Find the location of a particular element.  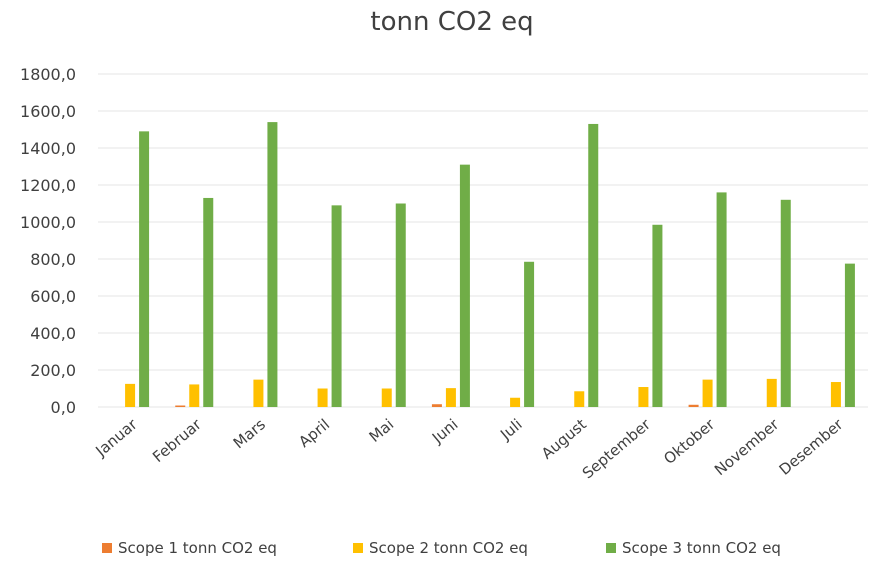

bar-2-desember is located at coordinates (835, 394).